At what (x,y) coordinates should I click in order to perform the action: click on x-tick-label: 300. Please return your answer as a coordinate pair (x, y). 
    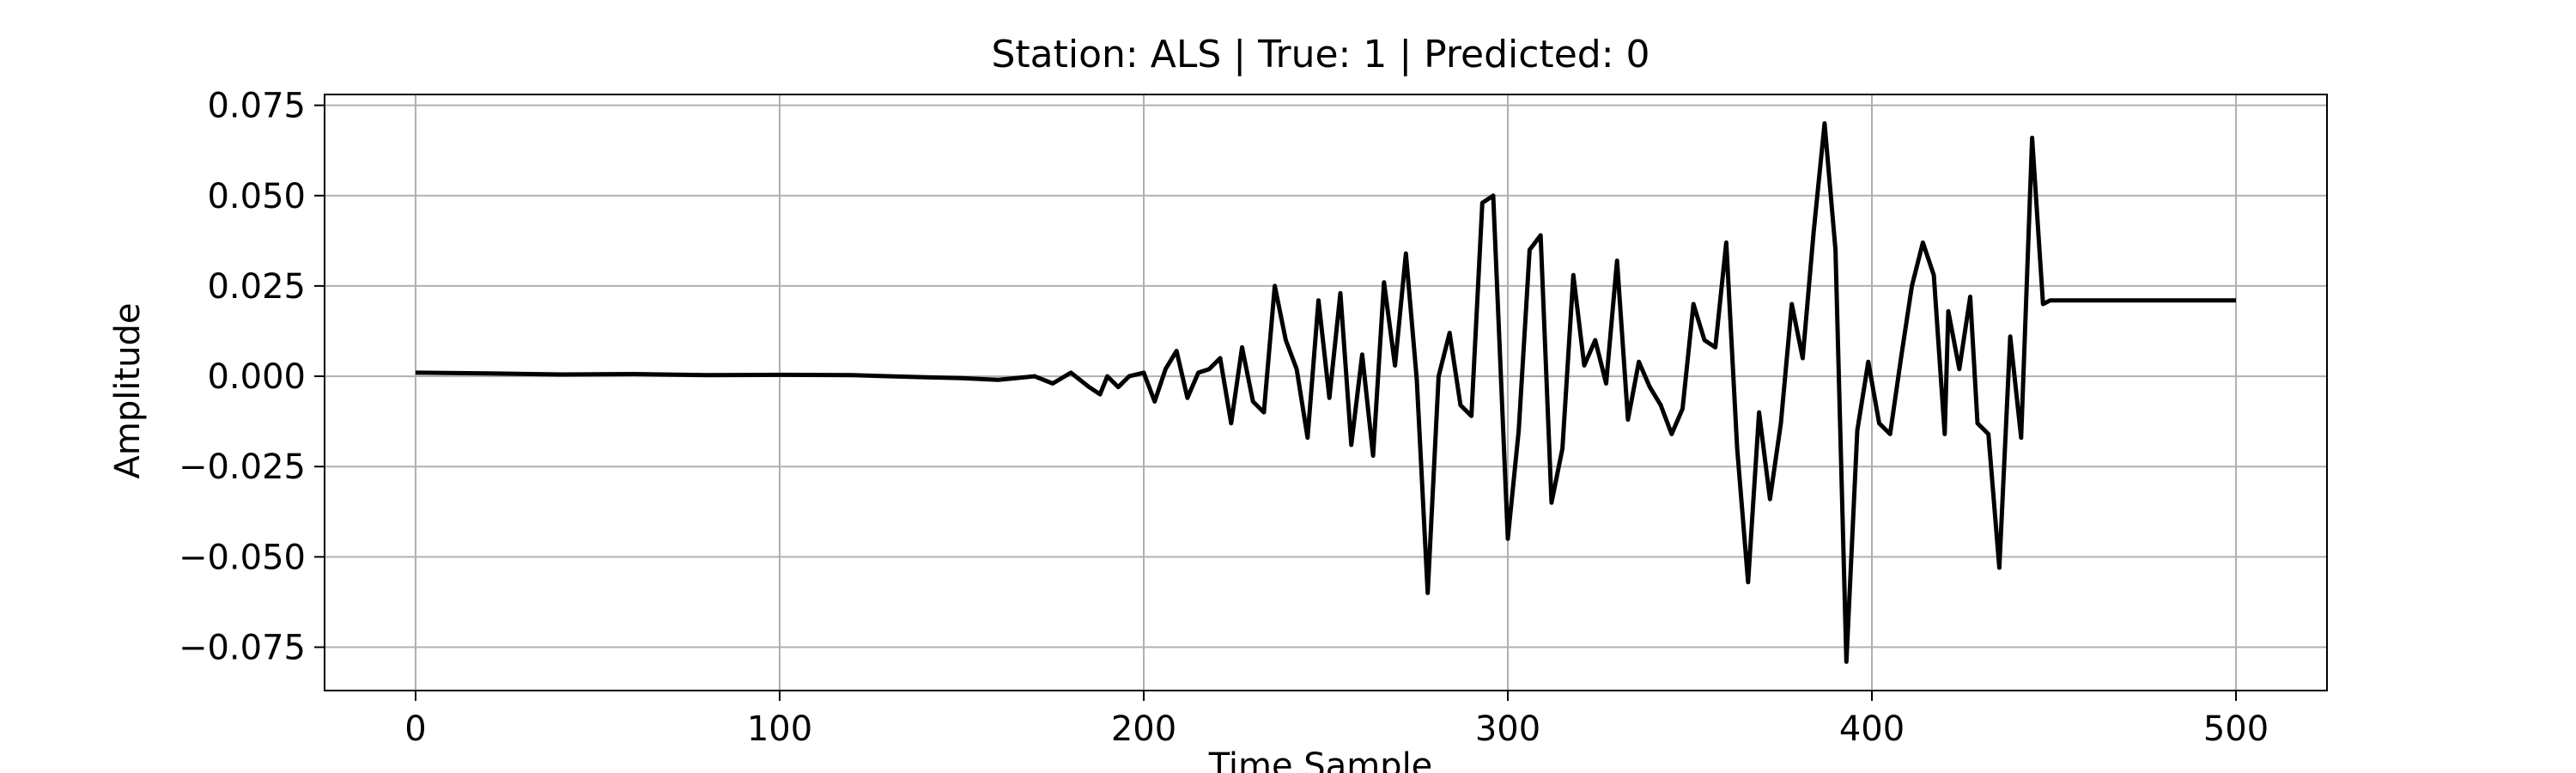
    Looking at the image, I should click on (1507, 729).